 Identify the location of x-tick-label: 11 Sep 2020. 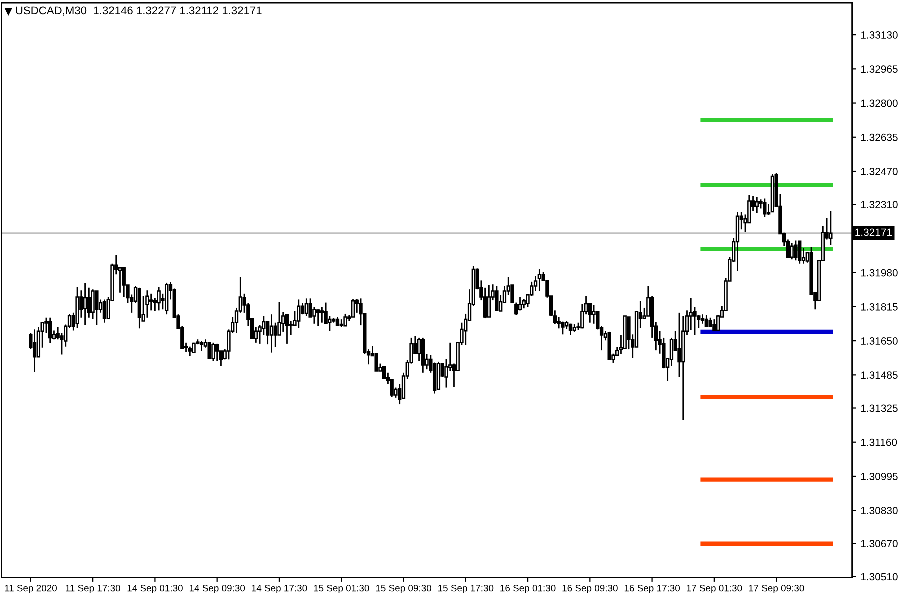
(31, 589).